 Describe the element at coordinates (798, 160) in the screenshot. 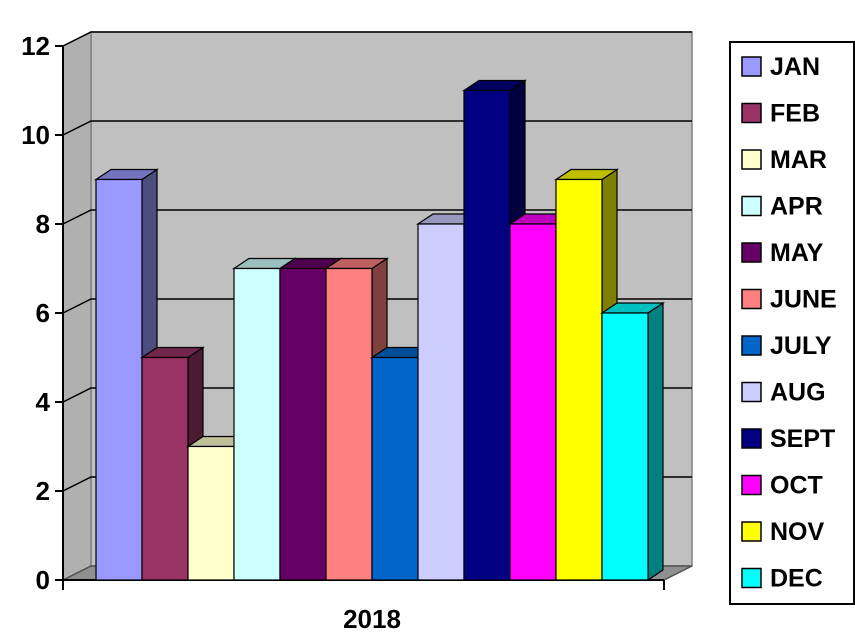

I see `legend-label: MAR` at that location.